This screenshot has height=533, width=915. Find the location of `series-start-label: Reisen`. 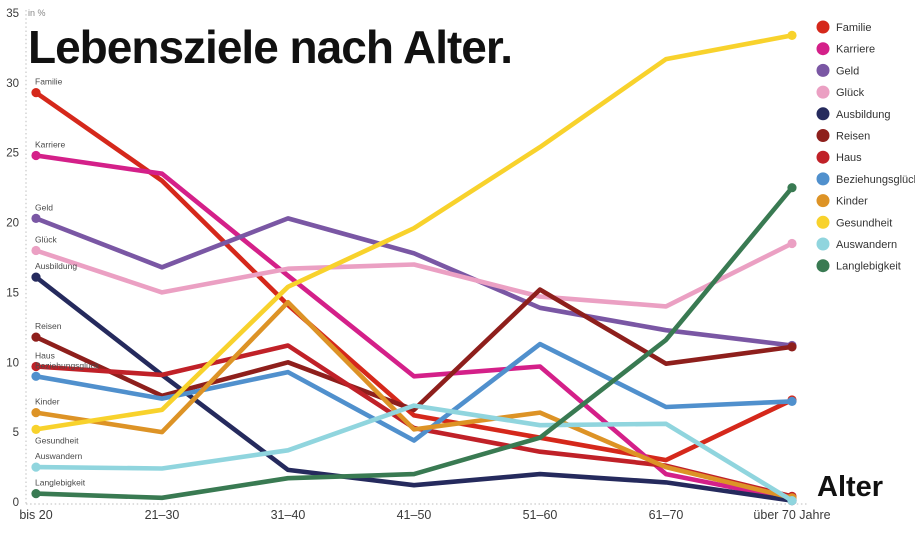

series-start-label: Reisen is located at coordinates (48, 326).